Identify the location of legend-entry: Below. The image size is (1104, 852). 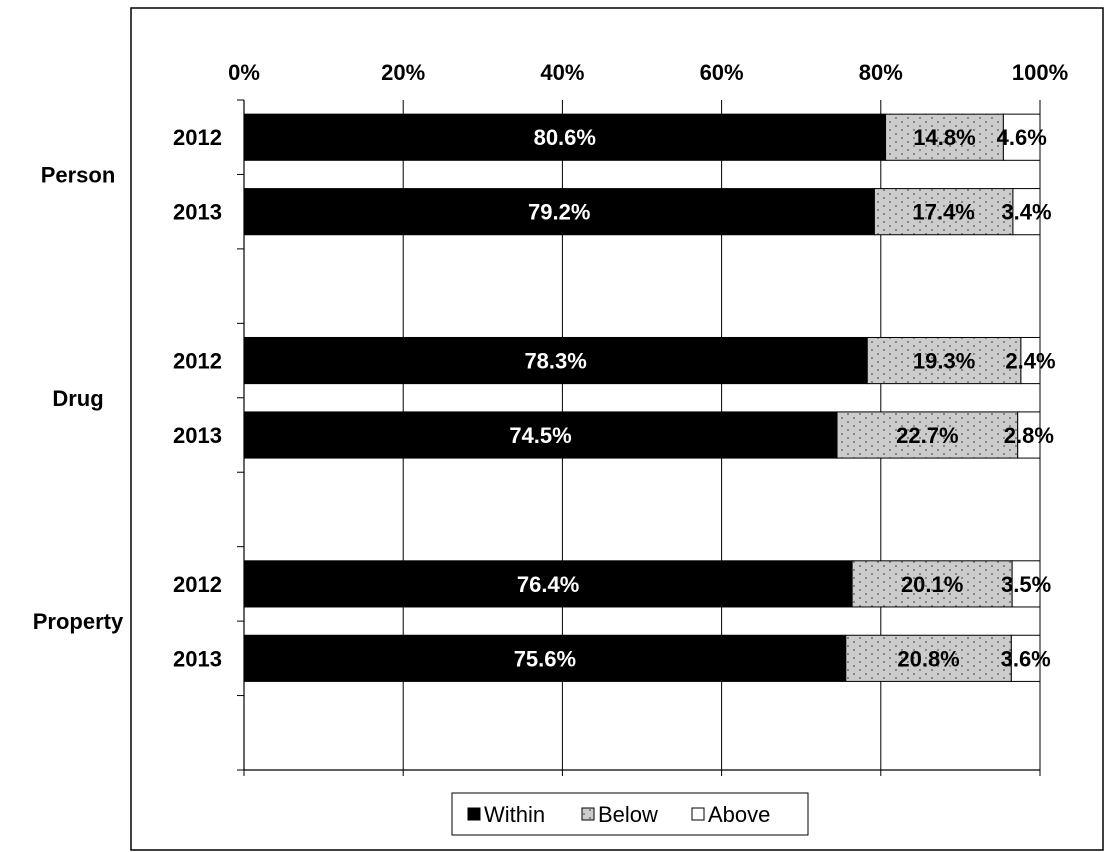
(628, 814).